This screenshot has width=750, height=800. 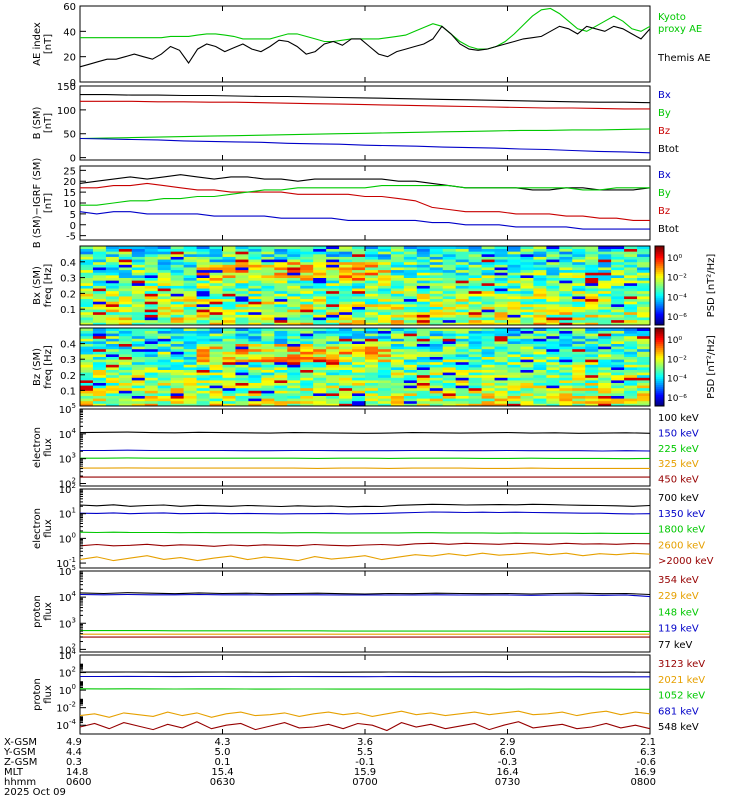 I want to click on ephemeris-value: 6.0, so click(x=508, y=752).